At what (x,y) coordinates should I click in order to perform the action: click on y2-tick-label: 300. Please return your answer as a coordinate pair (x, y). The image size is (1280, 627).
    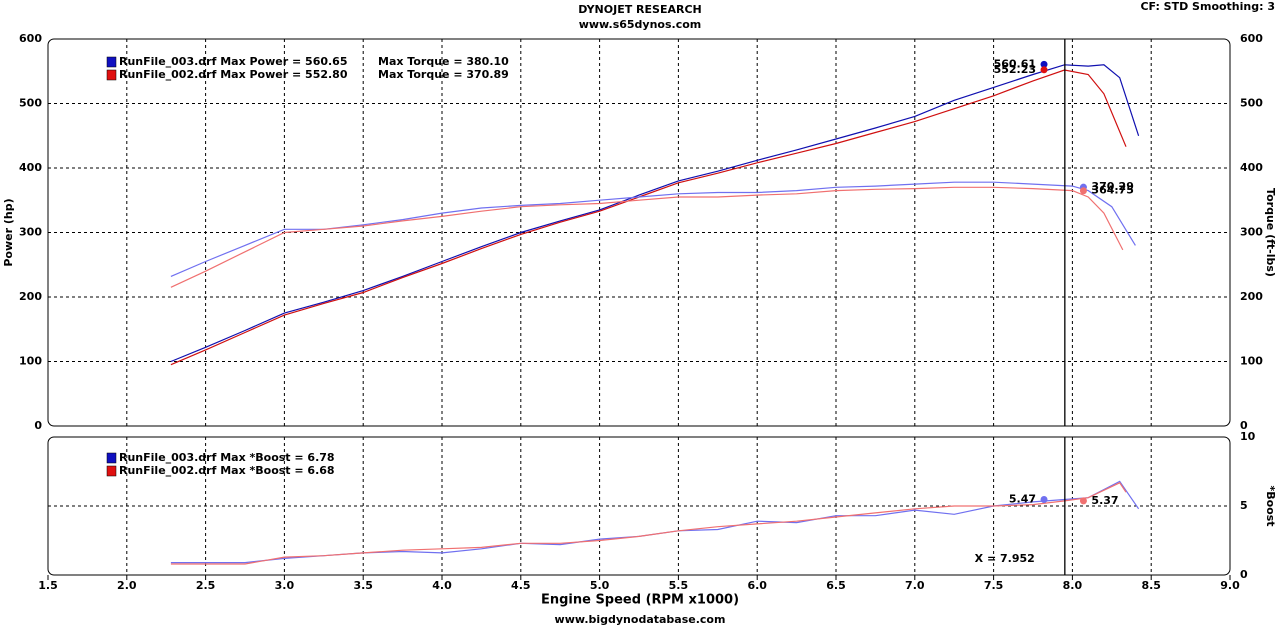
    Looking at the image, I should click on (1251, 232).